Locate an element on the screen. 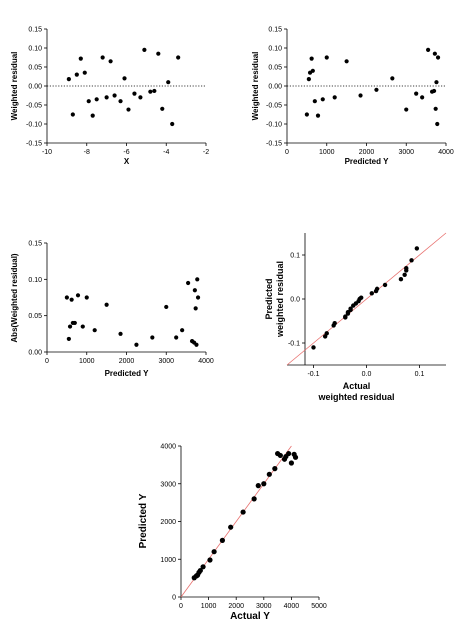 This screenshot has width=474, height=632. panel-residual-vs-predicted-y-tick-label: -0.10 is located at coordinates (274, 125).